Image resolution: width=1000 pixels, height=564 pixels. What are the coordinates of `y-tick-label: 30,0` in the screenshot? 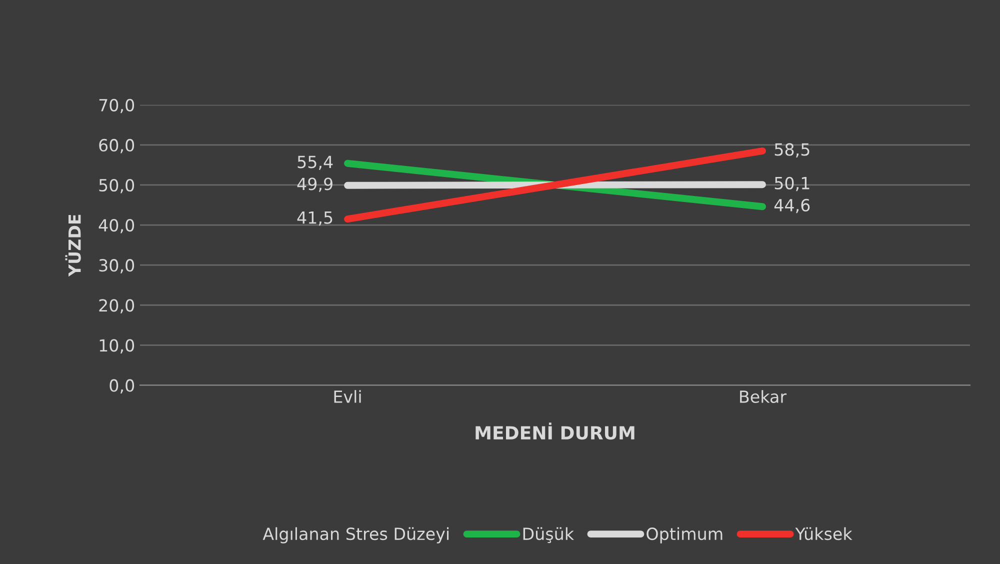 It's located at (116, 266).